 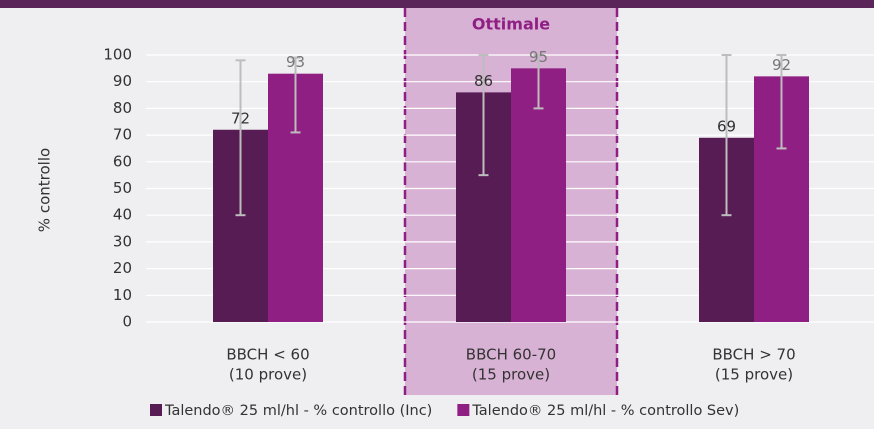 I want to click on y-tick-label: 30, so click(x=122, y=241).